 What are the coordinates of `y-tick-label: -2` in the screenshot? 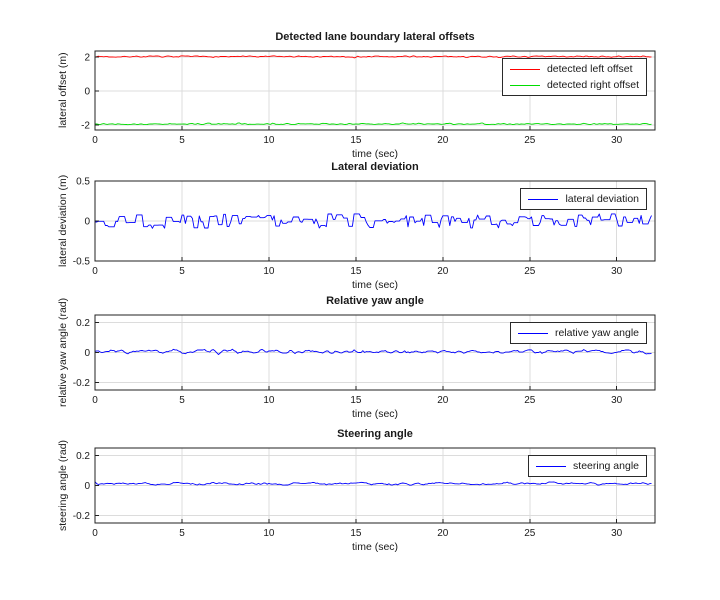 It's located at (85, 125).